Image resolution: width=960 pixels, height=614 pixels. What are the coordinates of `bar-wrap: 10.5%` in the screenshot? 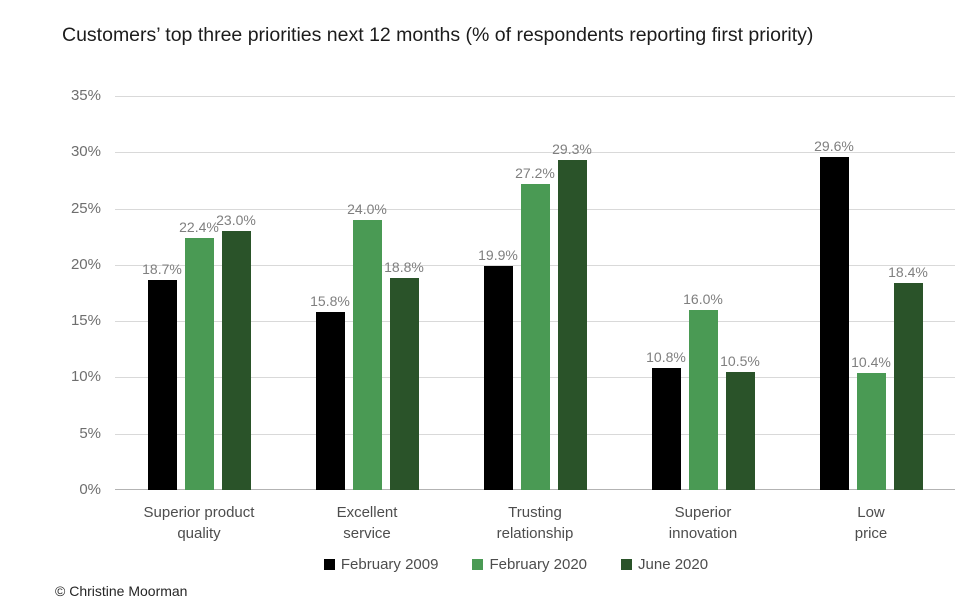 It's located at (740, 421).